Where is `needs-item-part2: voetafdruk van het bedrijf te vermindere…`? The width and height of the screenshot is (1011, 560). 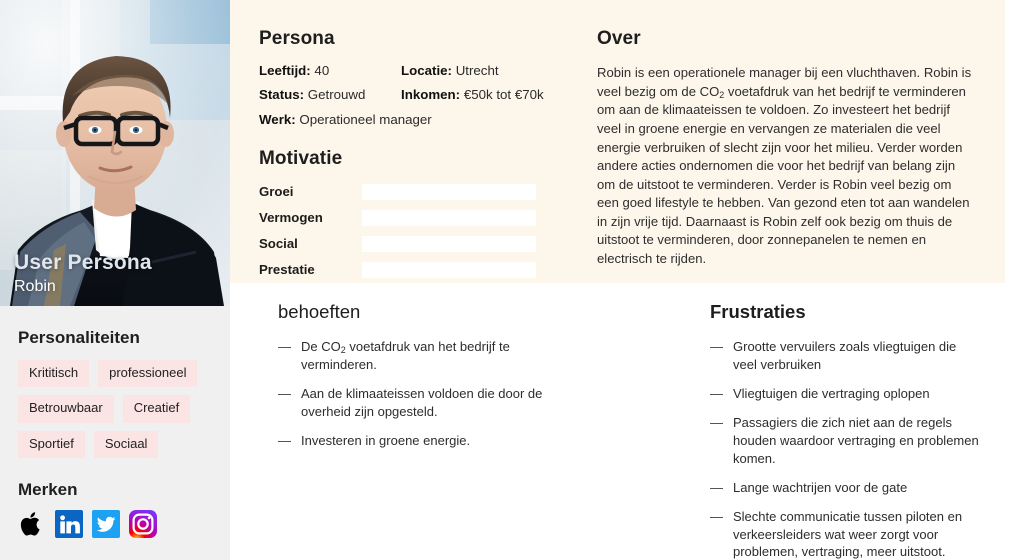
needs-item-part2: voetafdruk van het bedrijf te vermindere… is located at coordinates (405, 356).